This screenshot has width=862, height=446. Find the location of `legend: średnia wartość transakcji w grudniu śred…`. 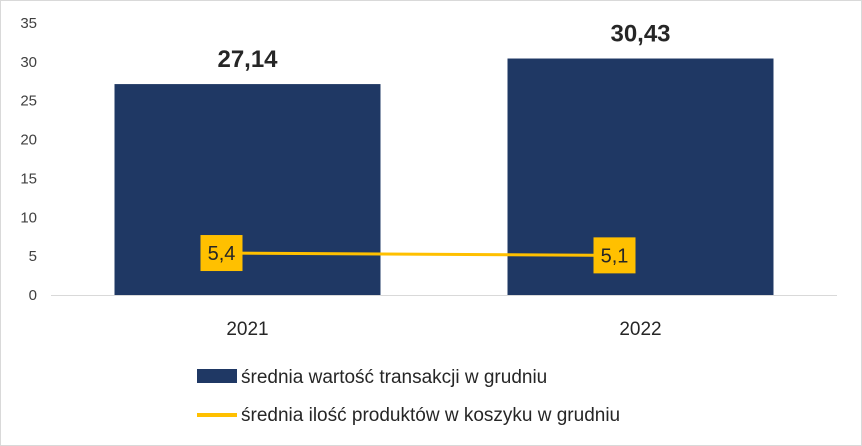

legend: średnia wartość transakcji w grudniu śred… is located at coordinates (408, 396).